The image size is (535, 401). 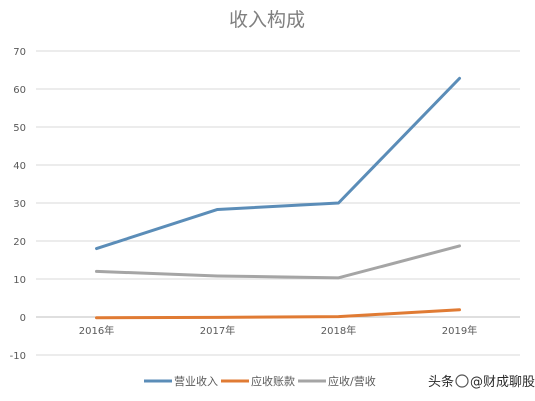 I want to click on y-tick-label: -10, so click(x=18, y=356).